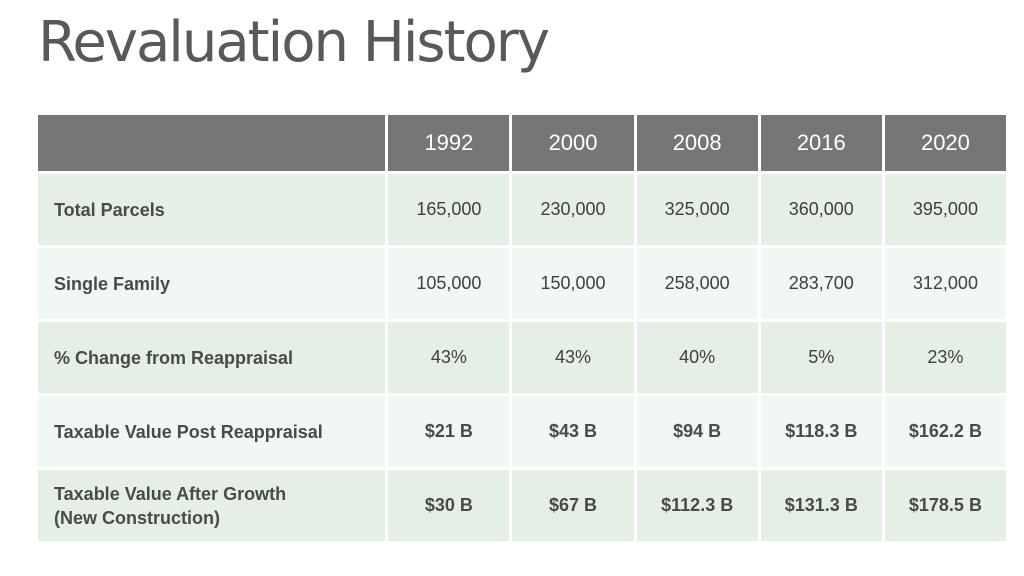  What do you see at coordinates (821, 143) in the screenshot?
I see `header-cell-year: 2016` at bounding box center [821, 143].